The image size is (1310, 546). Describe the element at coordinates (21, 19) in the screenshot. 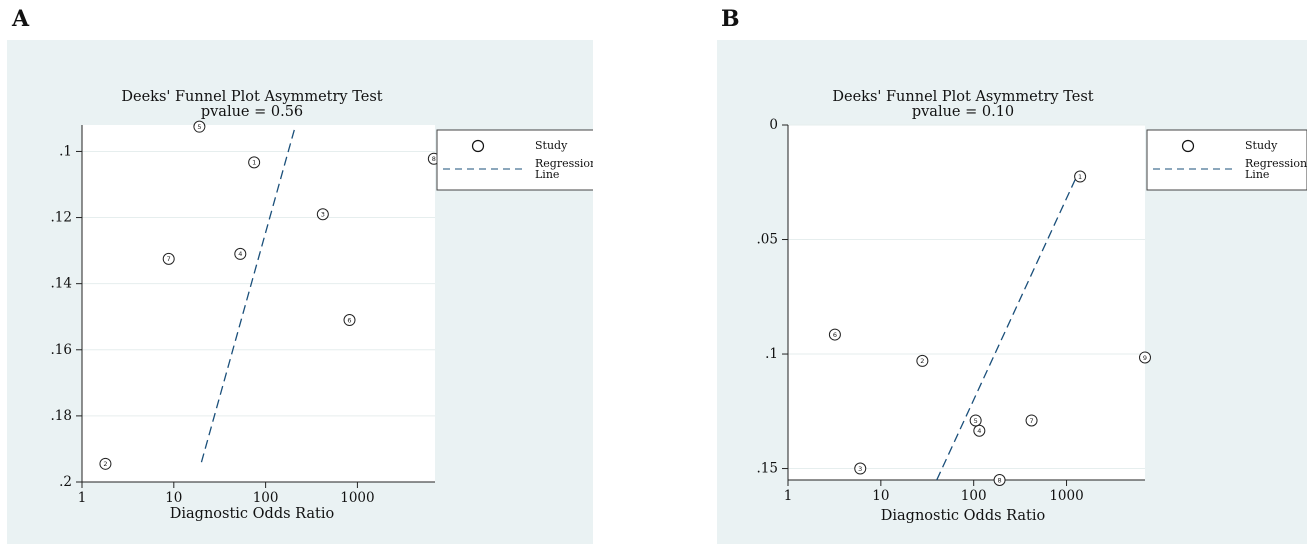

I see `panel-letter-a: A` at that location.